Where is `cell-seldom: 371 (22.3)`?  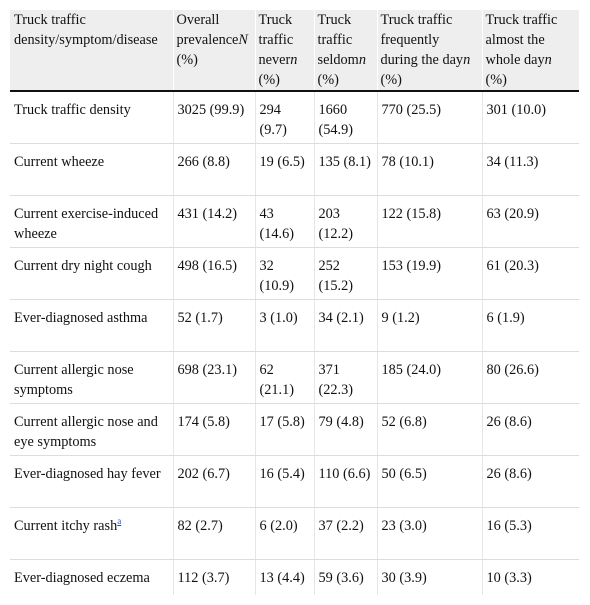 cell-seldom: 371 (22.3) is located at coordinates (345, 377).